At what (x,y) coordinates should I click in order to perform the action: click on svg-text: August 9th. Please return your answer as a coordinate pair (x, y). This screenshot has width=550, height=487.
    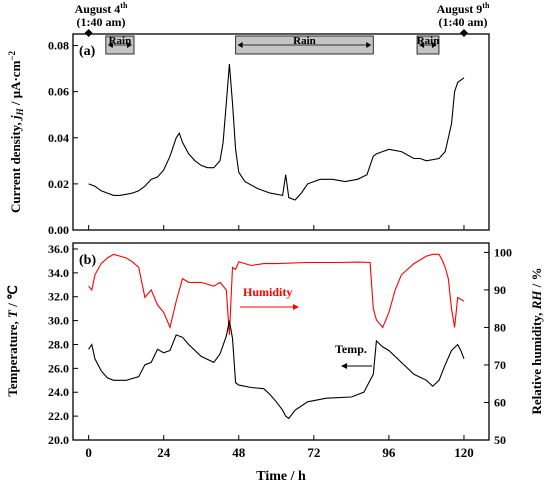
    Looking at the image, I should click on (463, 8).